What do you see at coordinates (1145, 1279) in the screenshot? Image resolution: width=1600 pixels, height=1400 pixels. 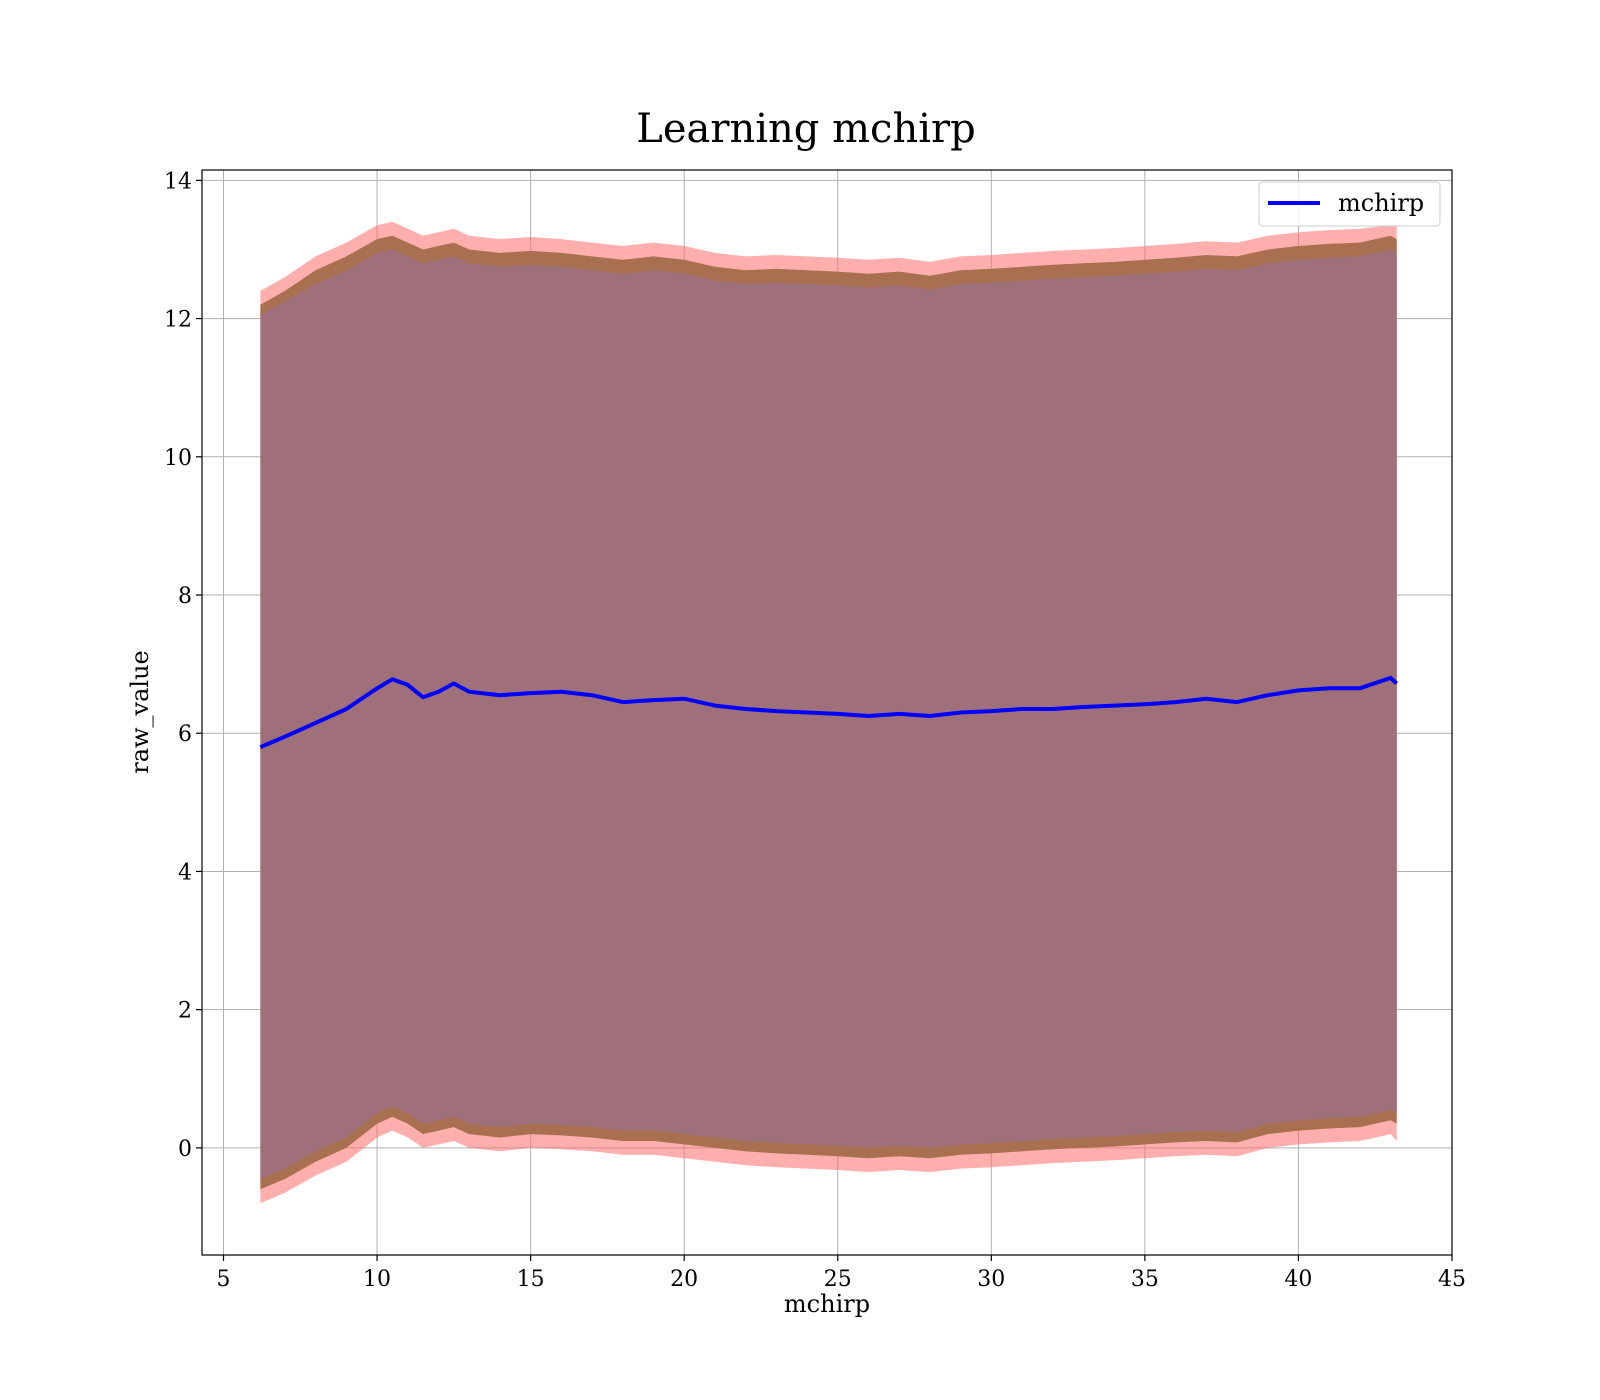 I see `x-tick-label: 35` at bounding box center [1145, 1279].